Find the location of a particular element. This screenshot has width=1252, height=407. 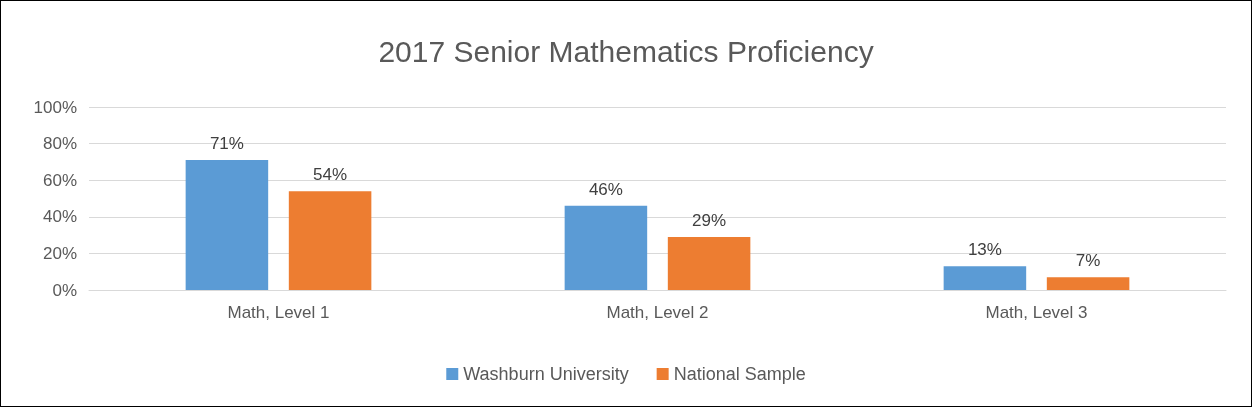

y-tick-label: 40% is located at coordinates (59, 217).